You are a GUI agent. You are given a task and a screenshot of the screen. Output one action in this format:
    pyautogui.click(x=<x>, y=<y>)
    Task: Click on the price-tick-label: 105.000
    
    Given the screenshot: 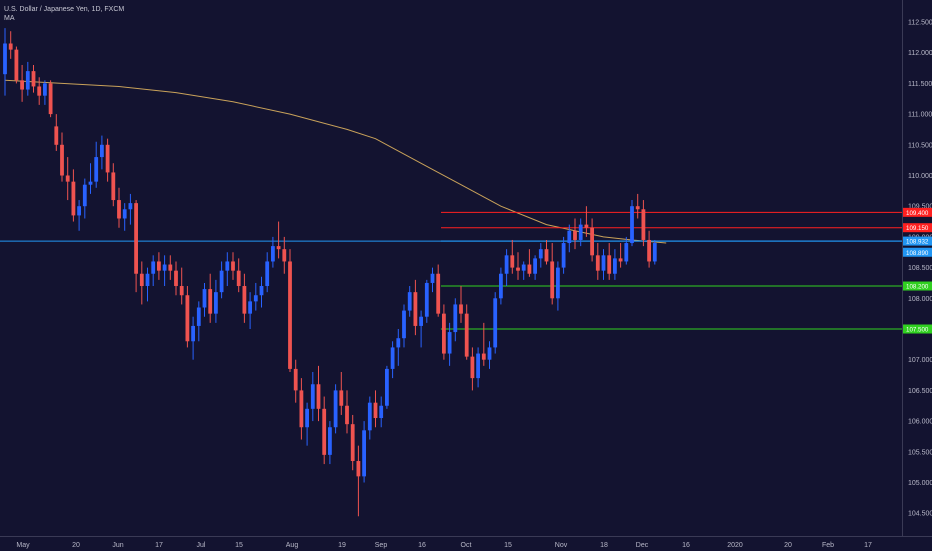 What is the action you would take?
    pyautogui.click(x=920, y=483)
    